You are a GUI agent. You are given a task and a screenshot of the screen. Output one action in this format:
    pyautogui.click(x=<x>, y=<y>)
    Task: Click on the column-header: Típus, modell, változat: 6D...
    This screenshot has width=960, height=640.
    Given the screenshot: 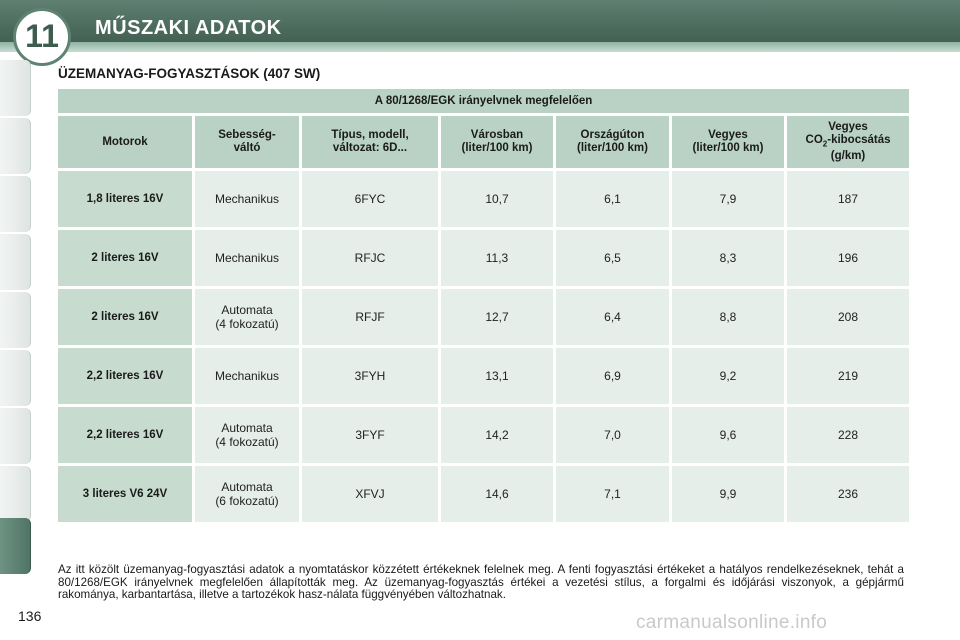 What is the action you would take?
    pyautogui.click(x=370, y=142)
    